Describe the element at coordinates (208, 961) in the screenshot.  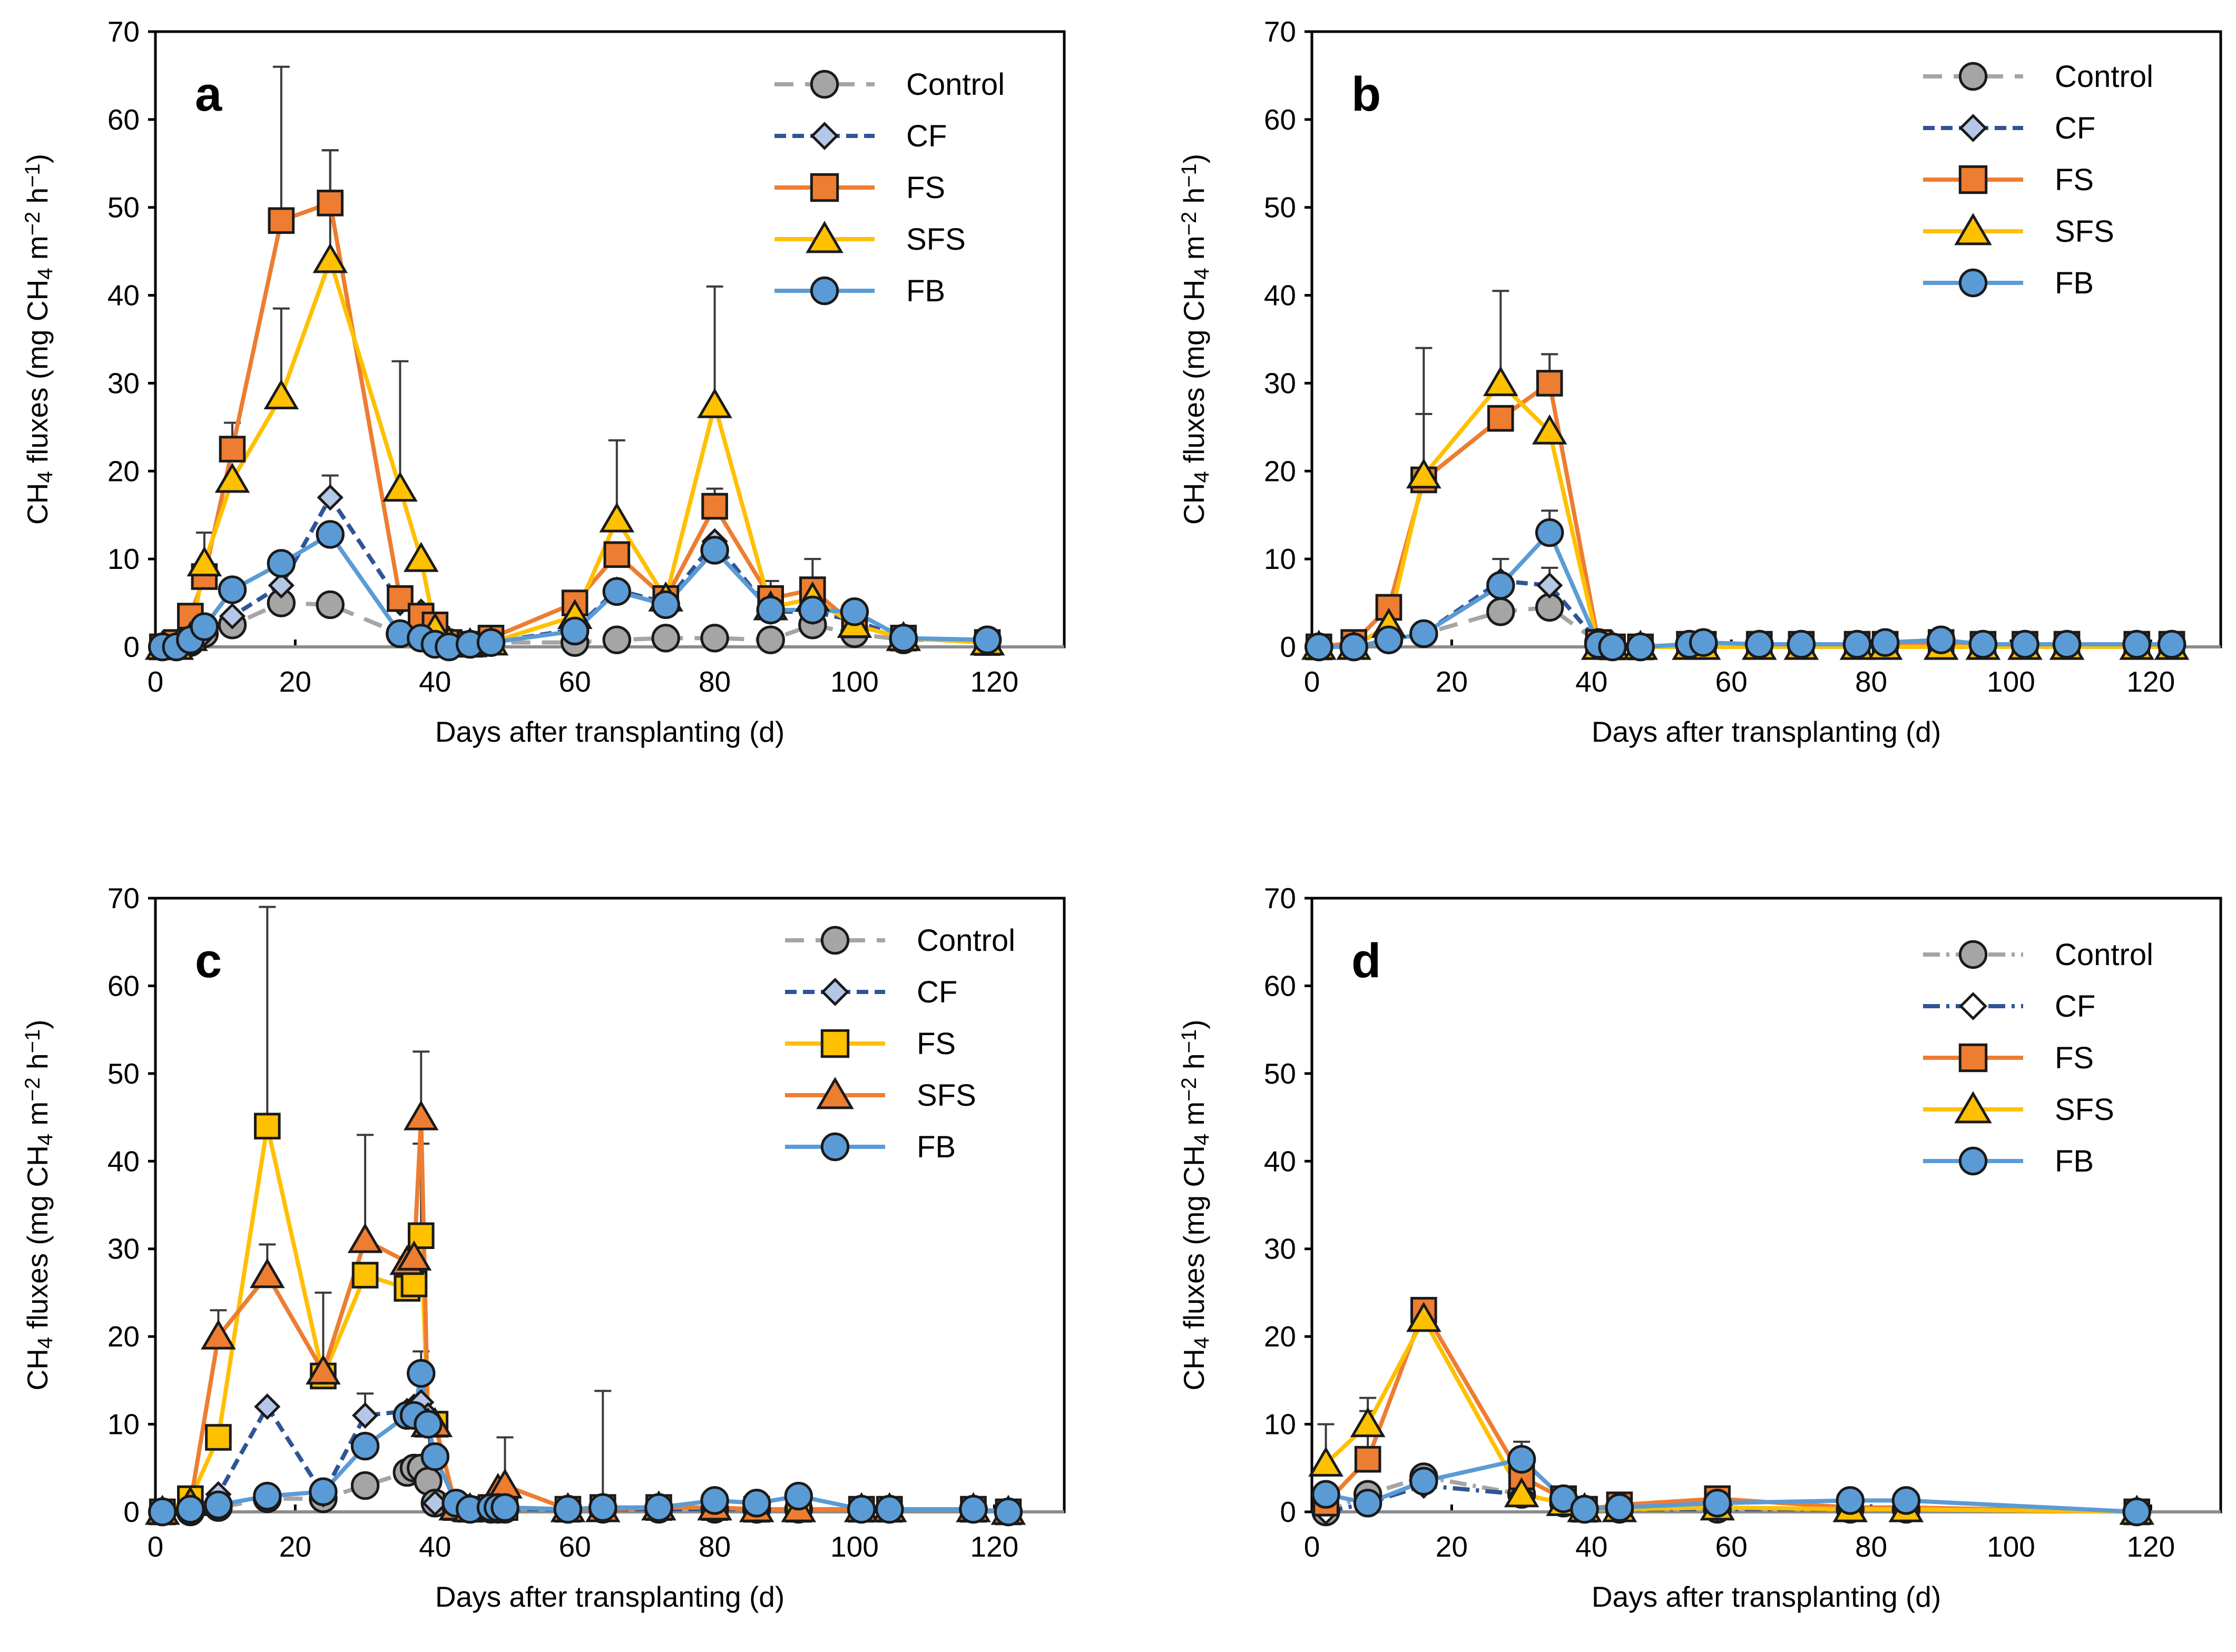
I see `panel-letter: c` at that location.